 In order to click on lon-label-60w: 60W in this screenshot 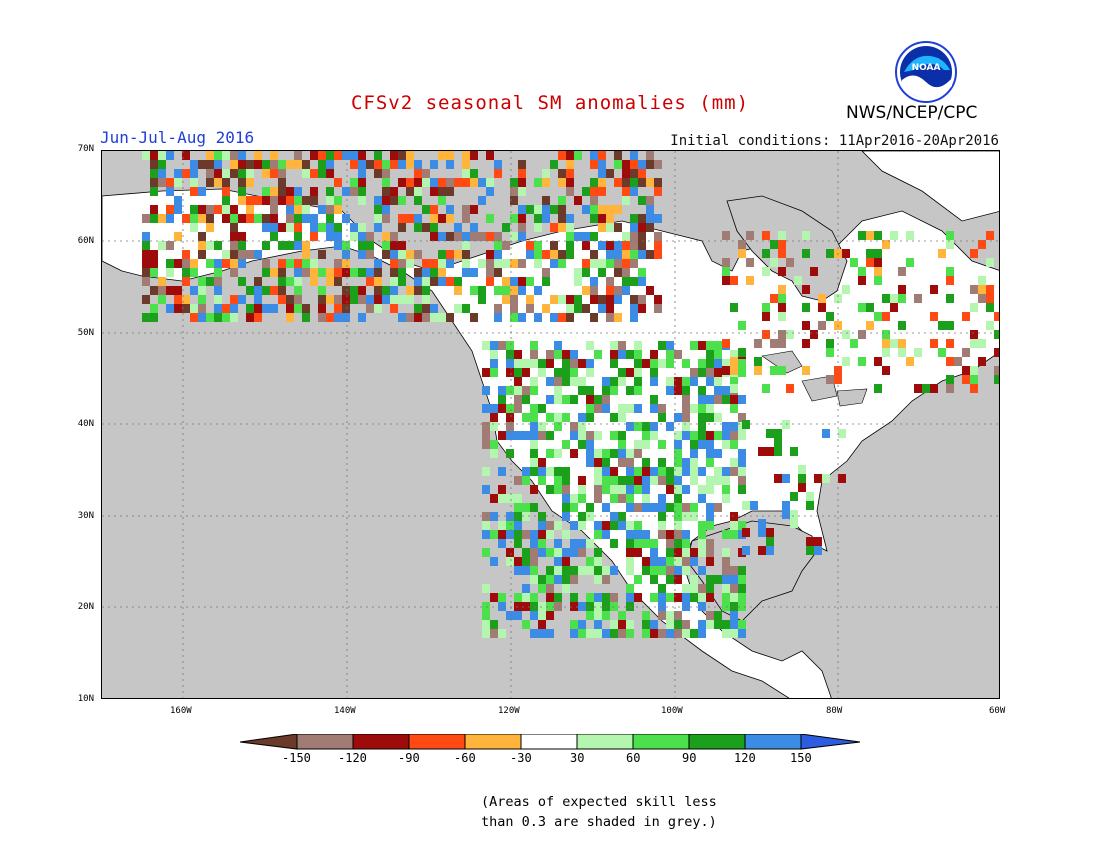, I will do `click(997, 711)`.